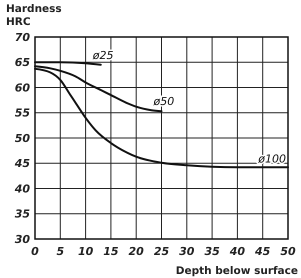  Describe the element at coordinates (237, 271) in the screenshot. I see `x-axis-title: Depth below surface` at that location.